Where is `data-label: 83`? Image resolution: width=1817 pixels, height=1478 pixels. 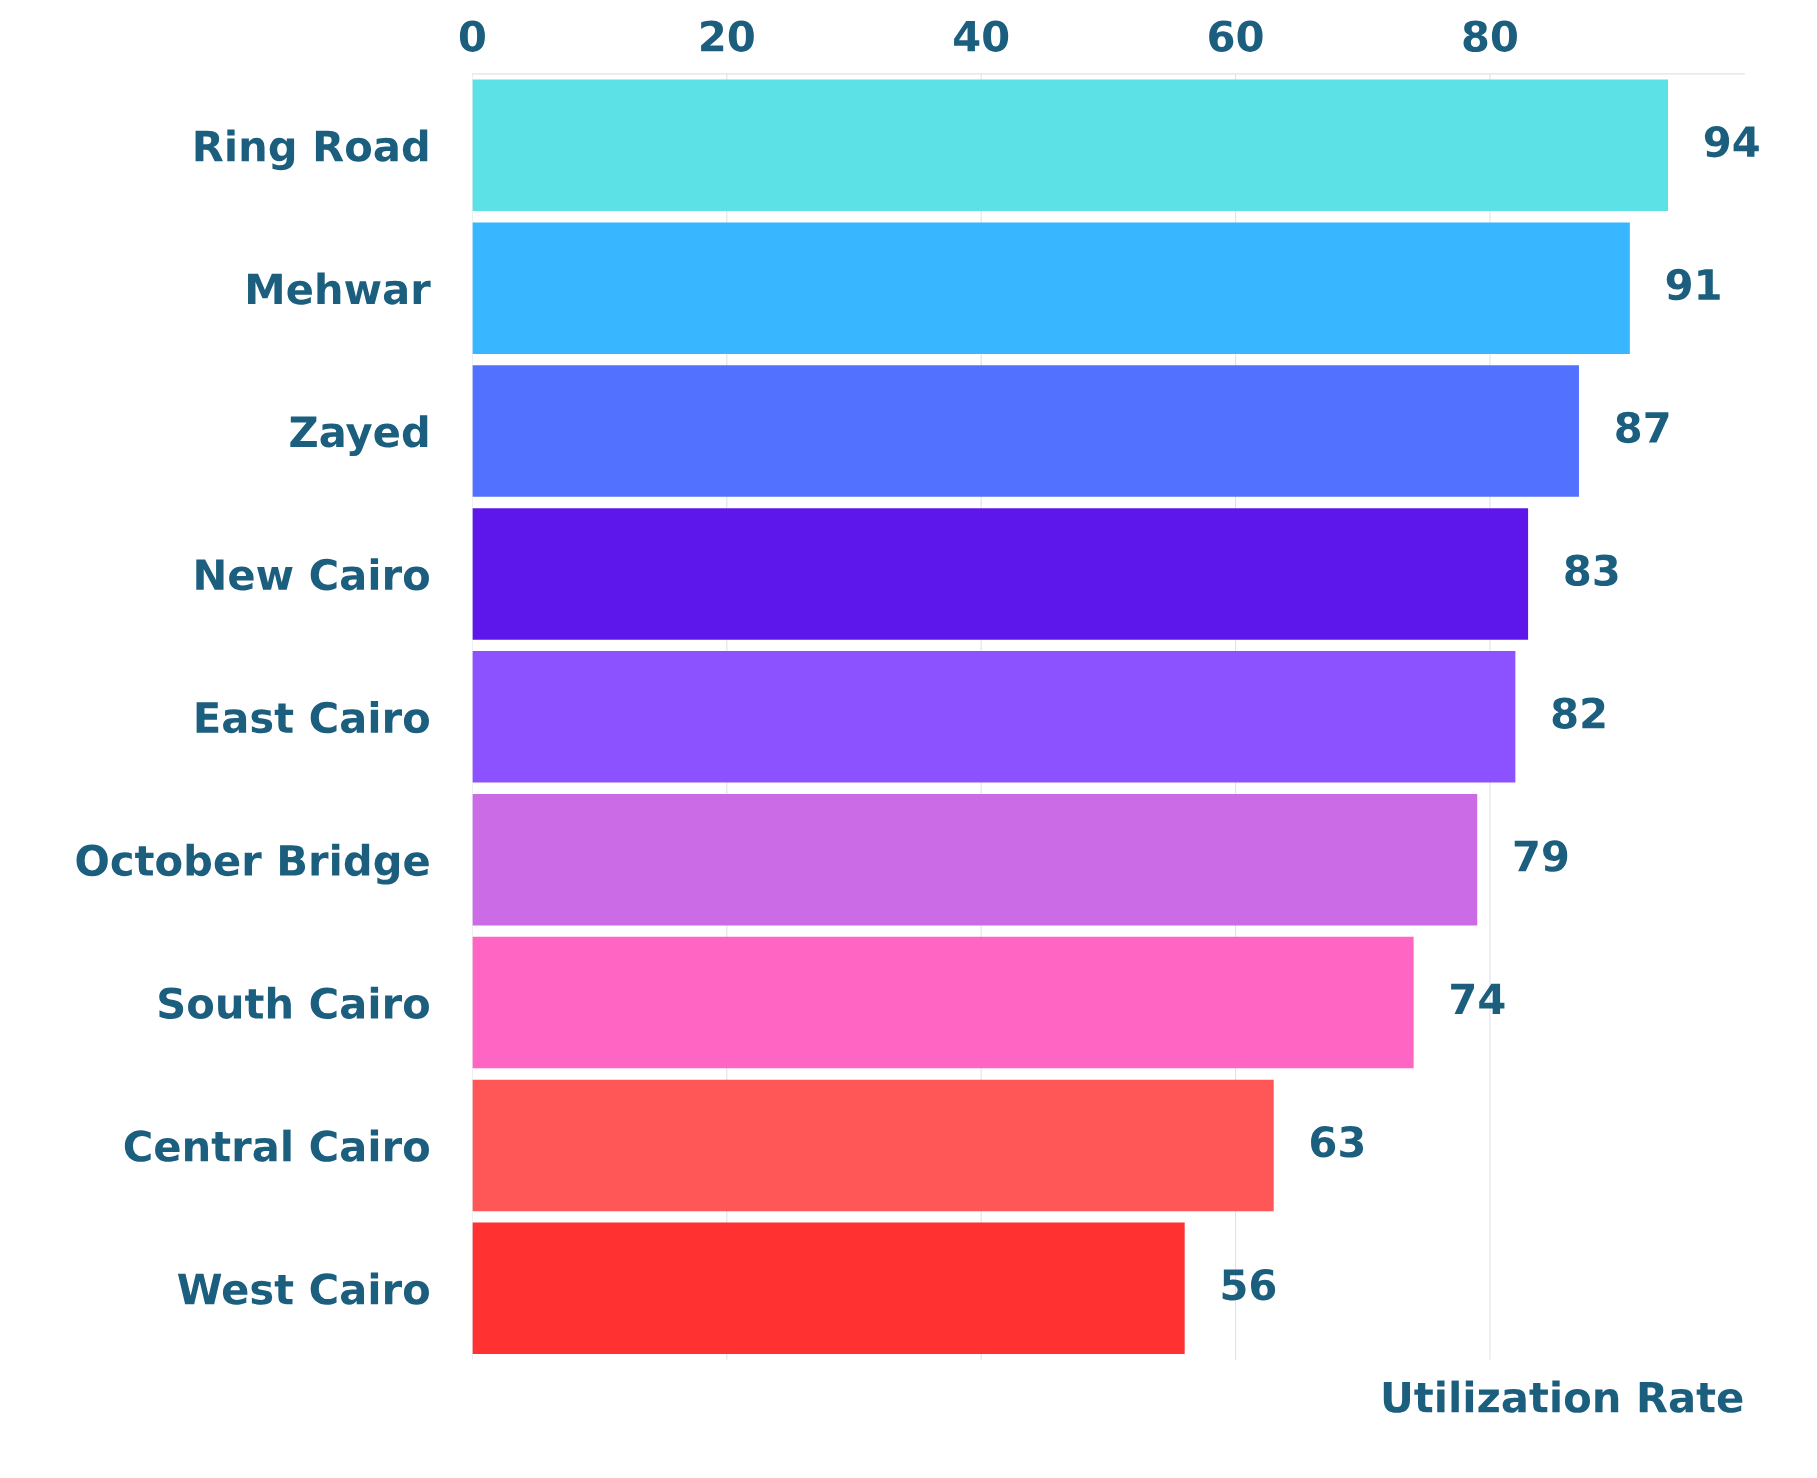 data-label: 83 is located at coordinates (1591, 570).